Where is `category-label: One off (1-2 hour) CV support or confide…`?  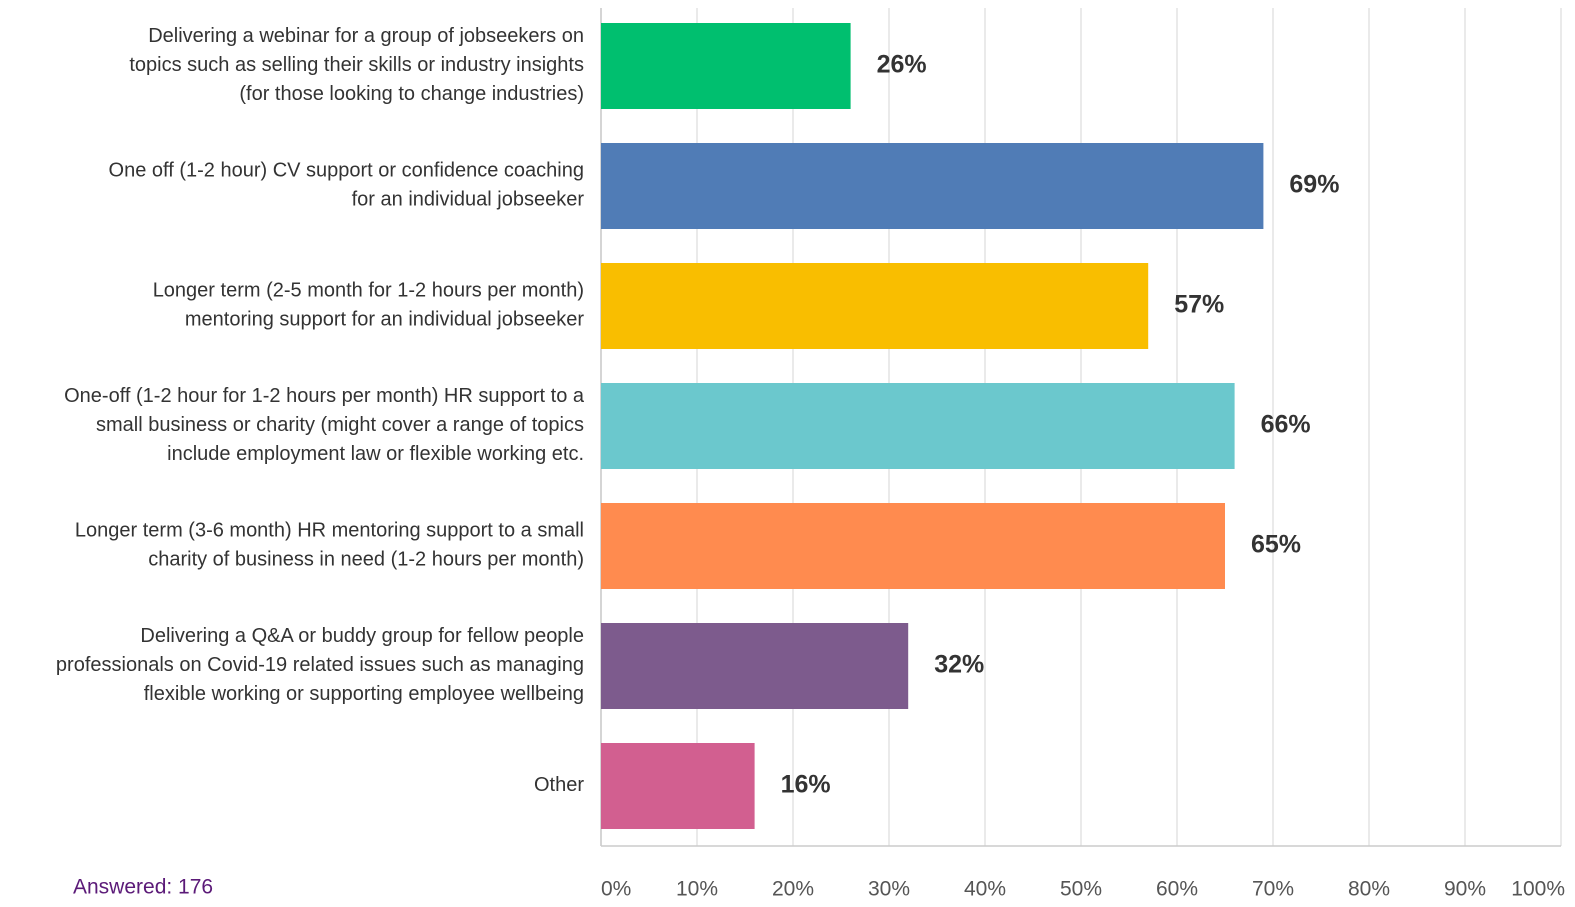 category-label: One off (1-2 hour) CV support or confide… is located at coordinates (347, 185).